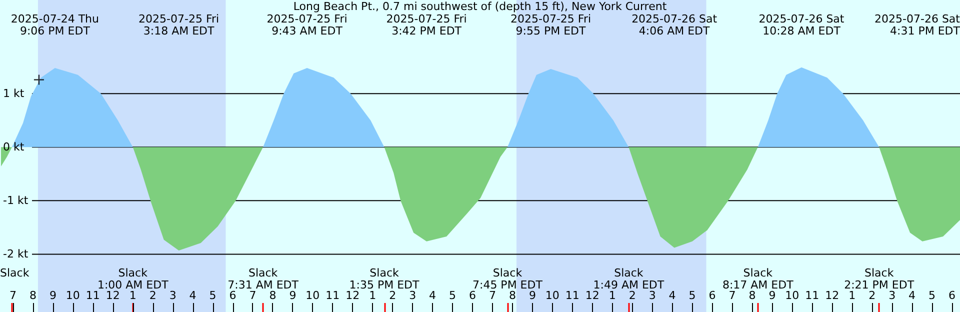  Describe the element at coordinates (307, 25) in the screenshot. I see `annotation: 2025-07-25 Fri 9:43 AM EDT` at that location.